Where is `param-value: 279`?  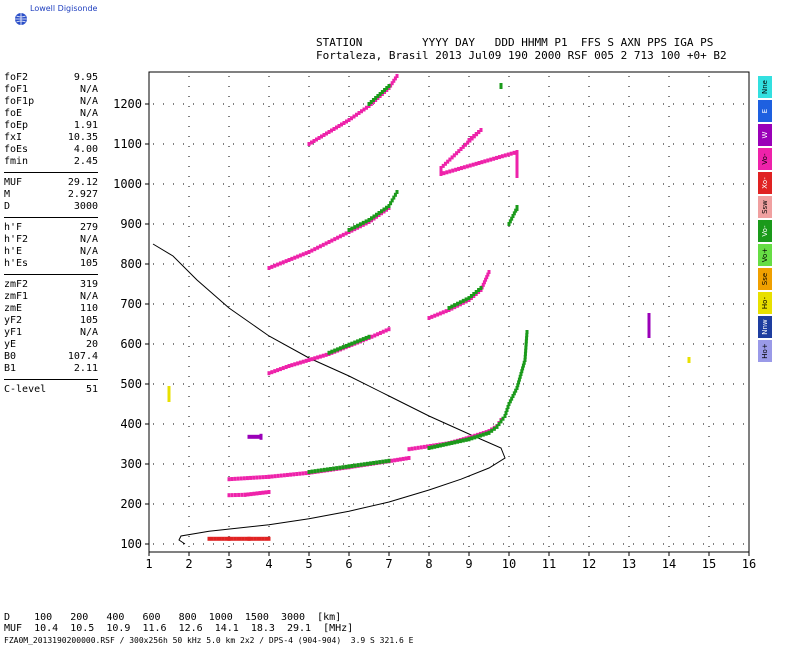 param-value: 279 is located at coordinates (88, 227).